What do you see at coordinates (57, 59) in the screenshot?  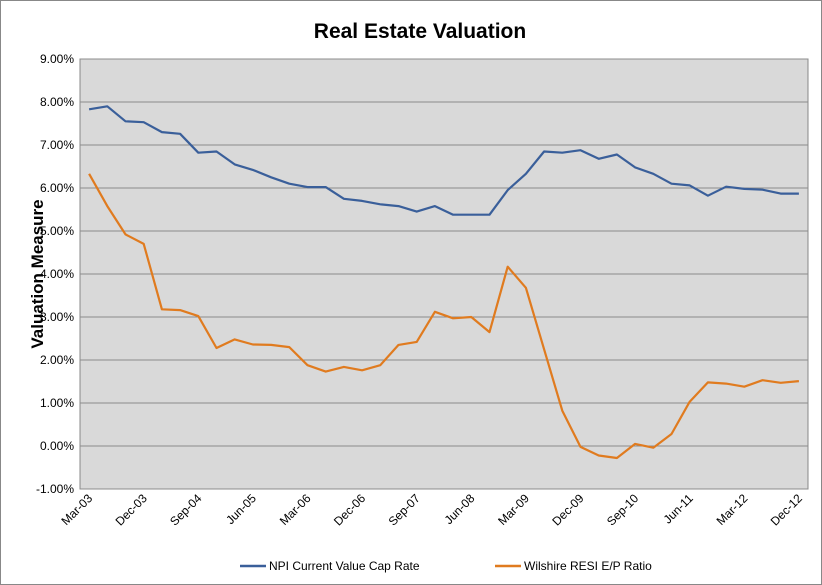 I see `y-tick-label: 9.00%` at bounding box center [57, 59].